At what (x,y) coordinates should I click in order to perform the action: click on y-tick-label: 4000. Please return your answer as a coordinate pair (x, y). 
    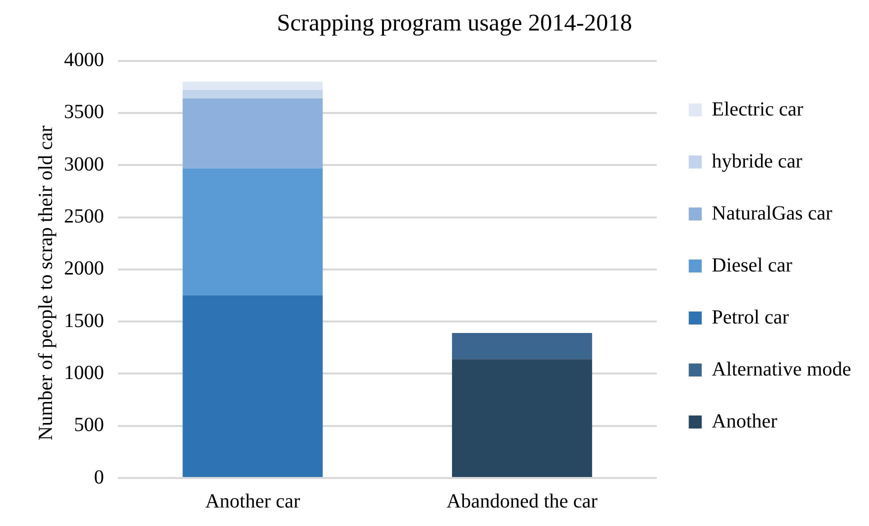
    Looking at the image, I should click on (84, 60).